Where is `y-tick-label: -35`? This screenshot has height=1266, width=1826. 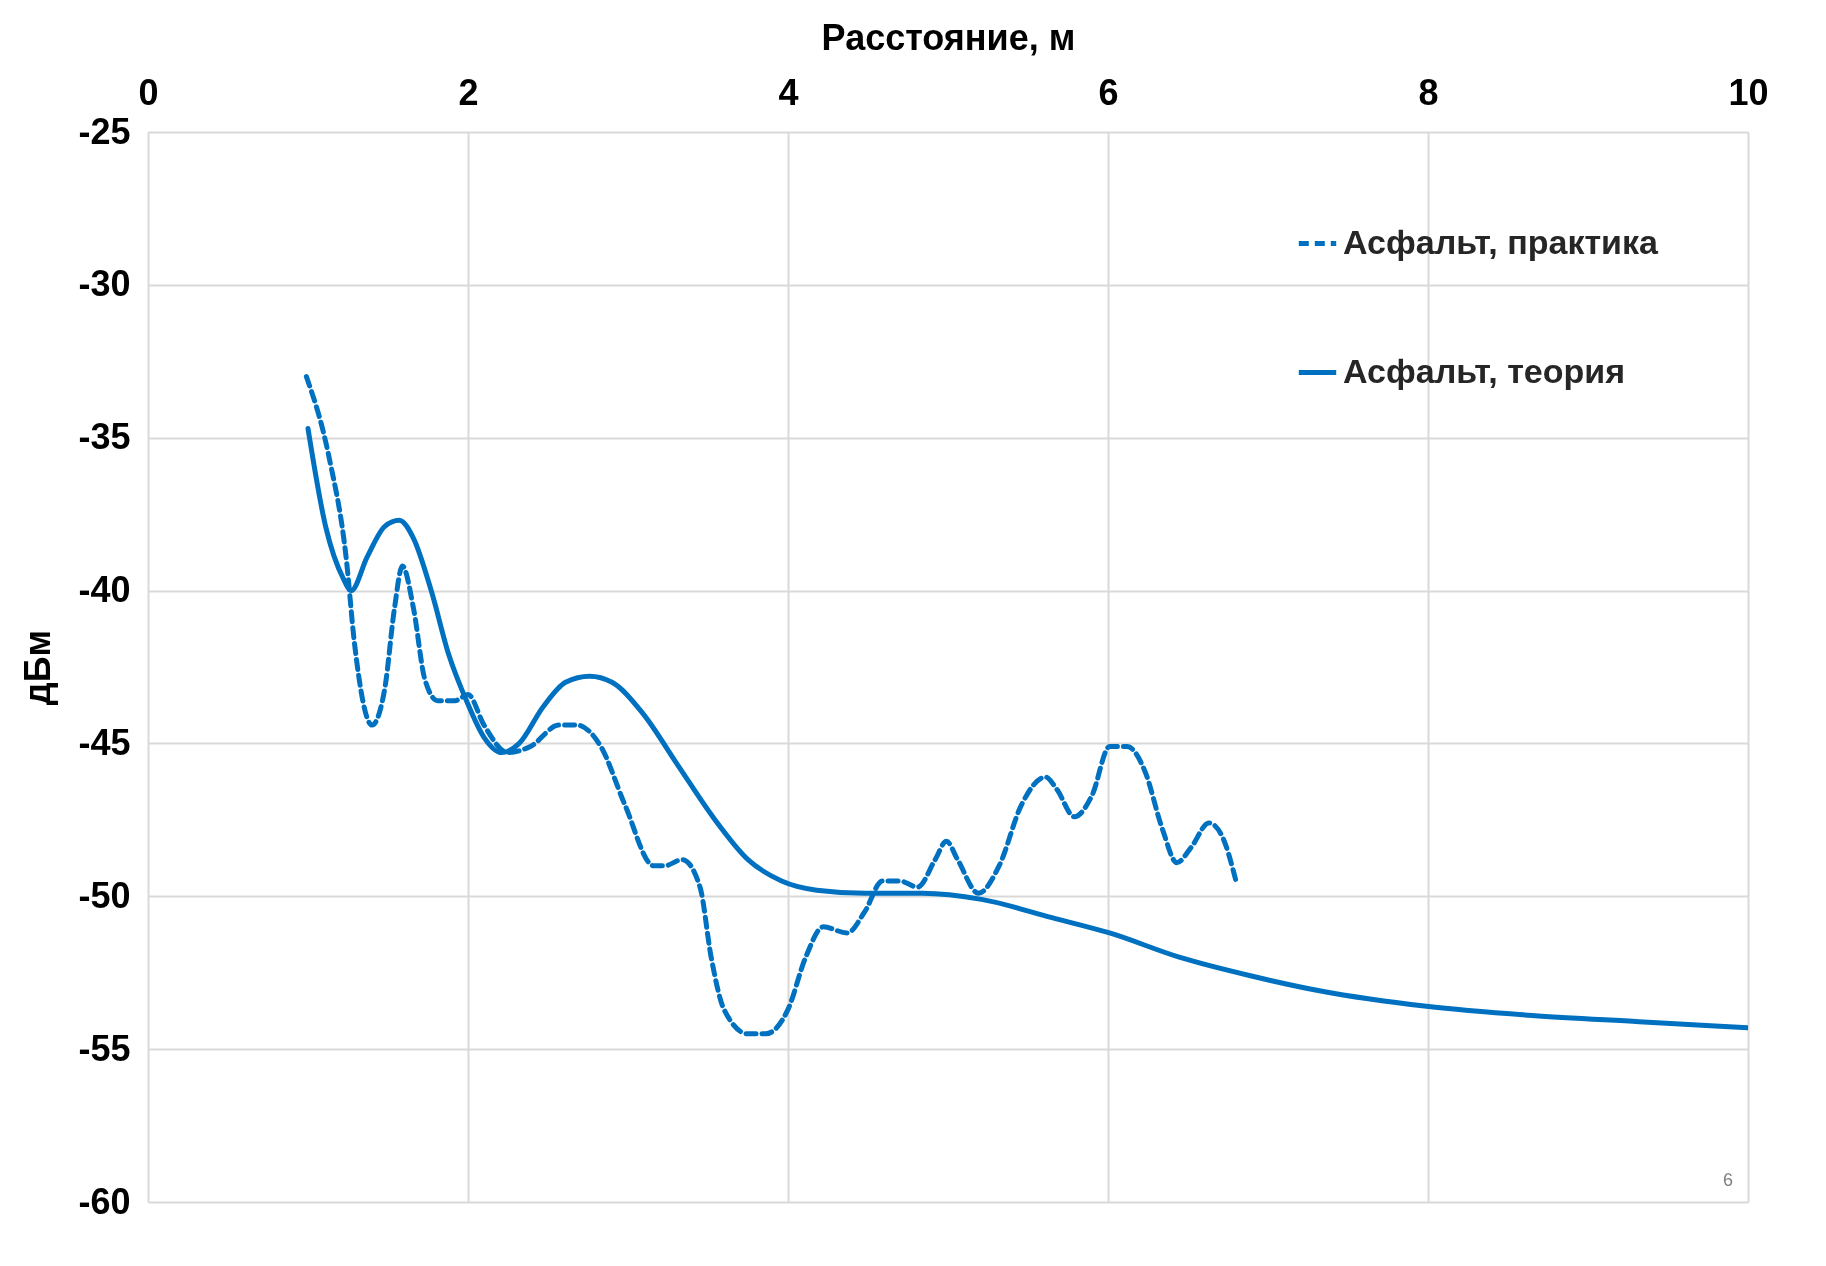 y-tick-label: -35 is located at coordinates (104, 437).